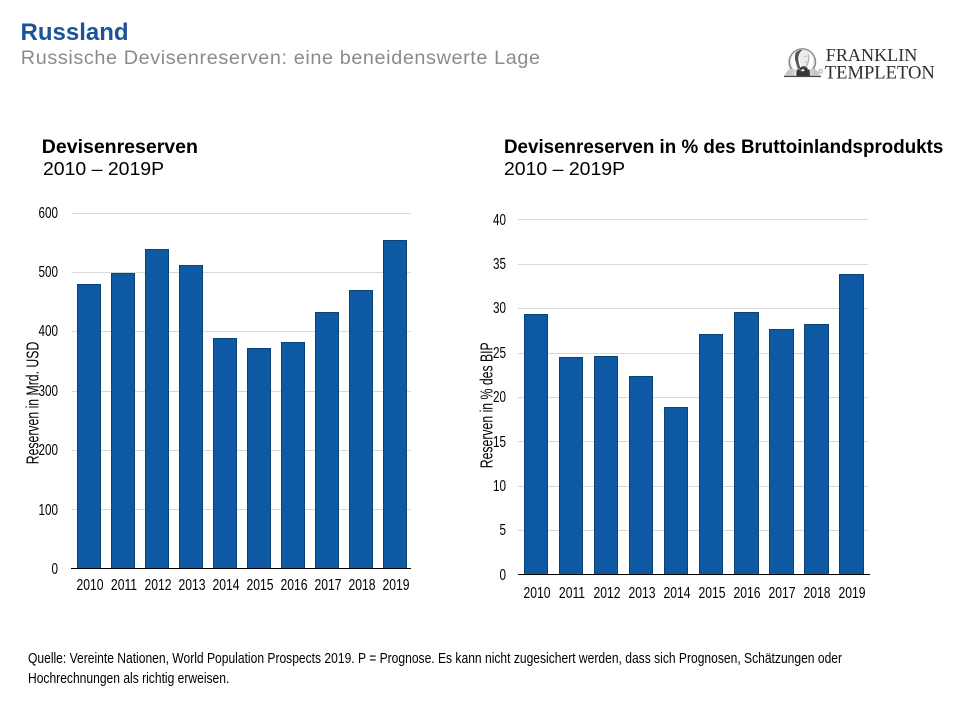  What do you see at coordinates (872, 55) in the screenshot?
I see `svg-text: FRANKLIN` at bounding box center [872, 55].